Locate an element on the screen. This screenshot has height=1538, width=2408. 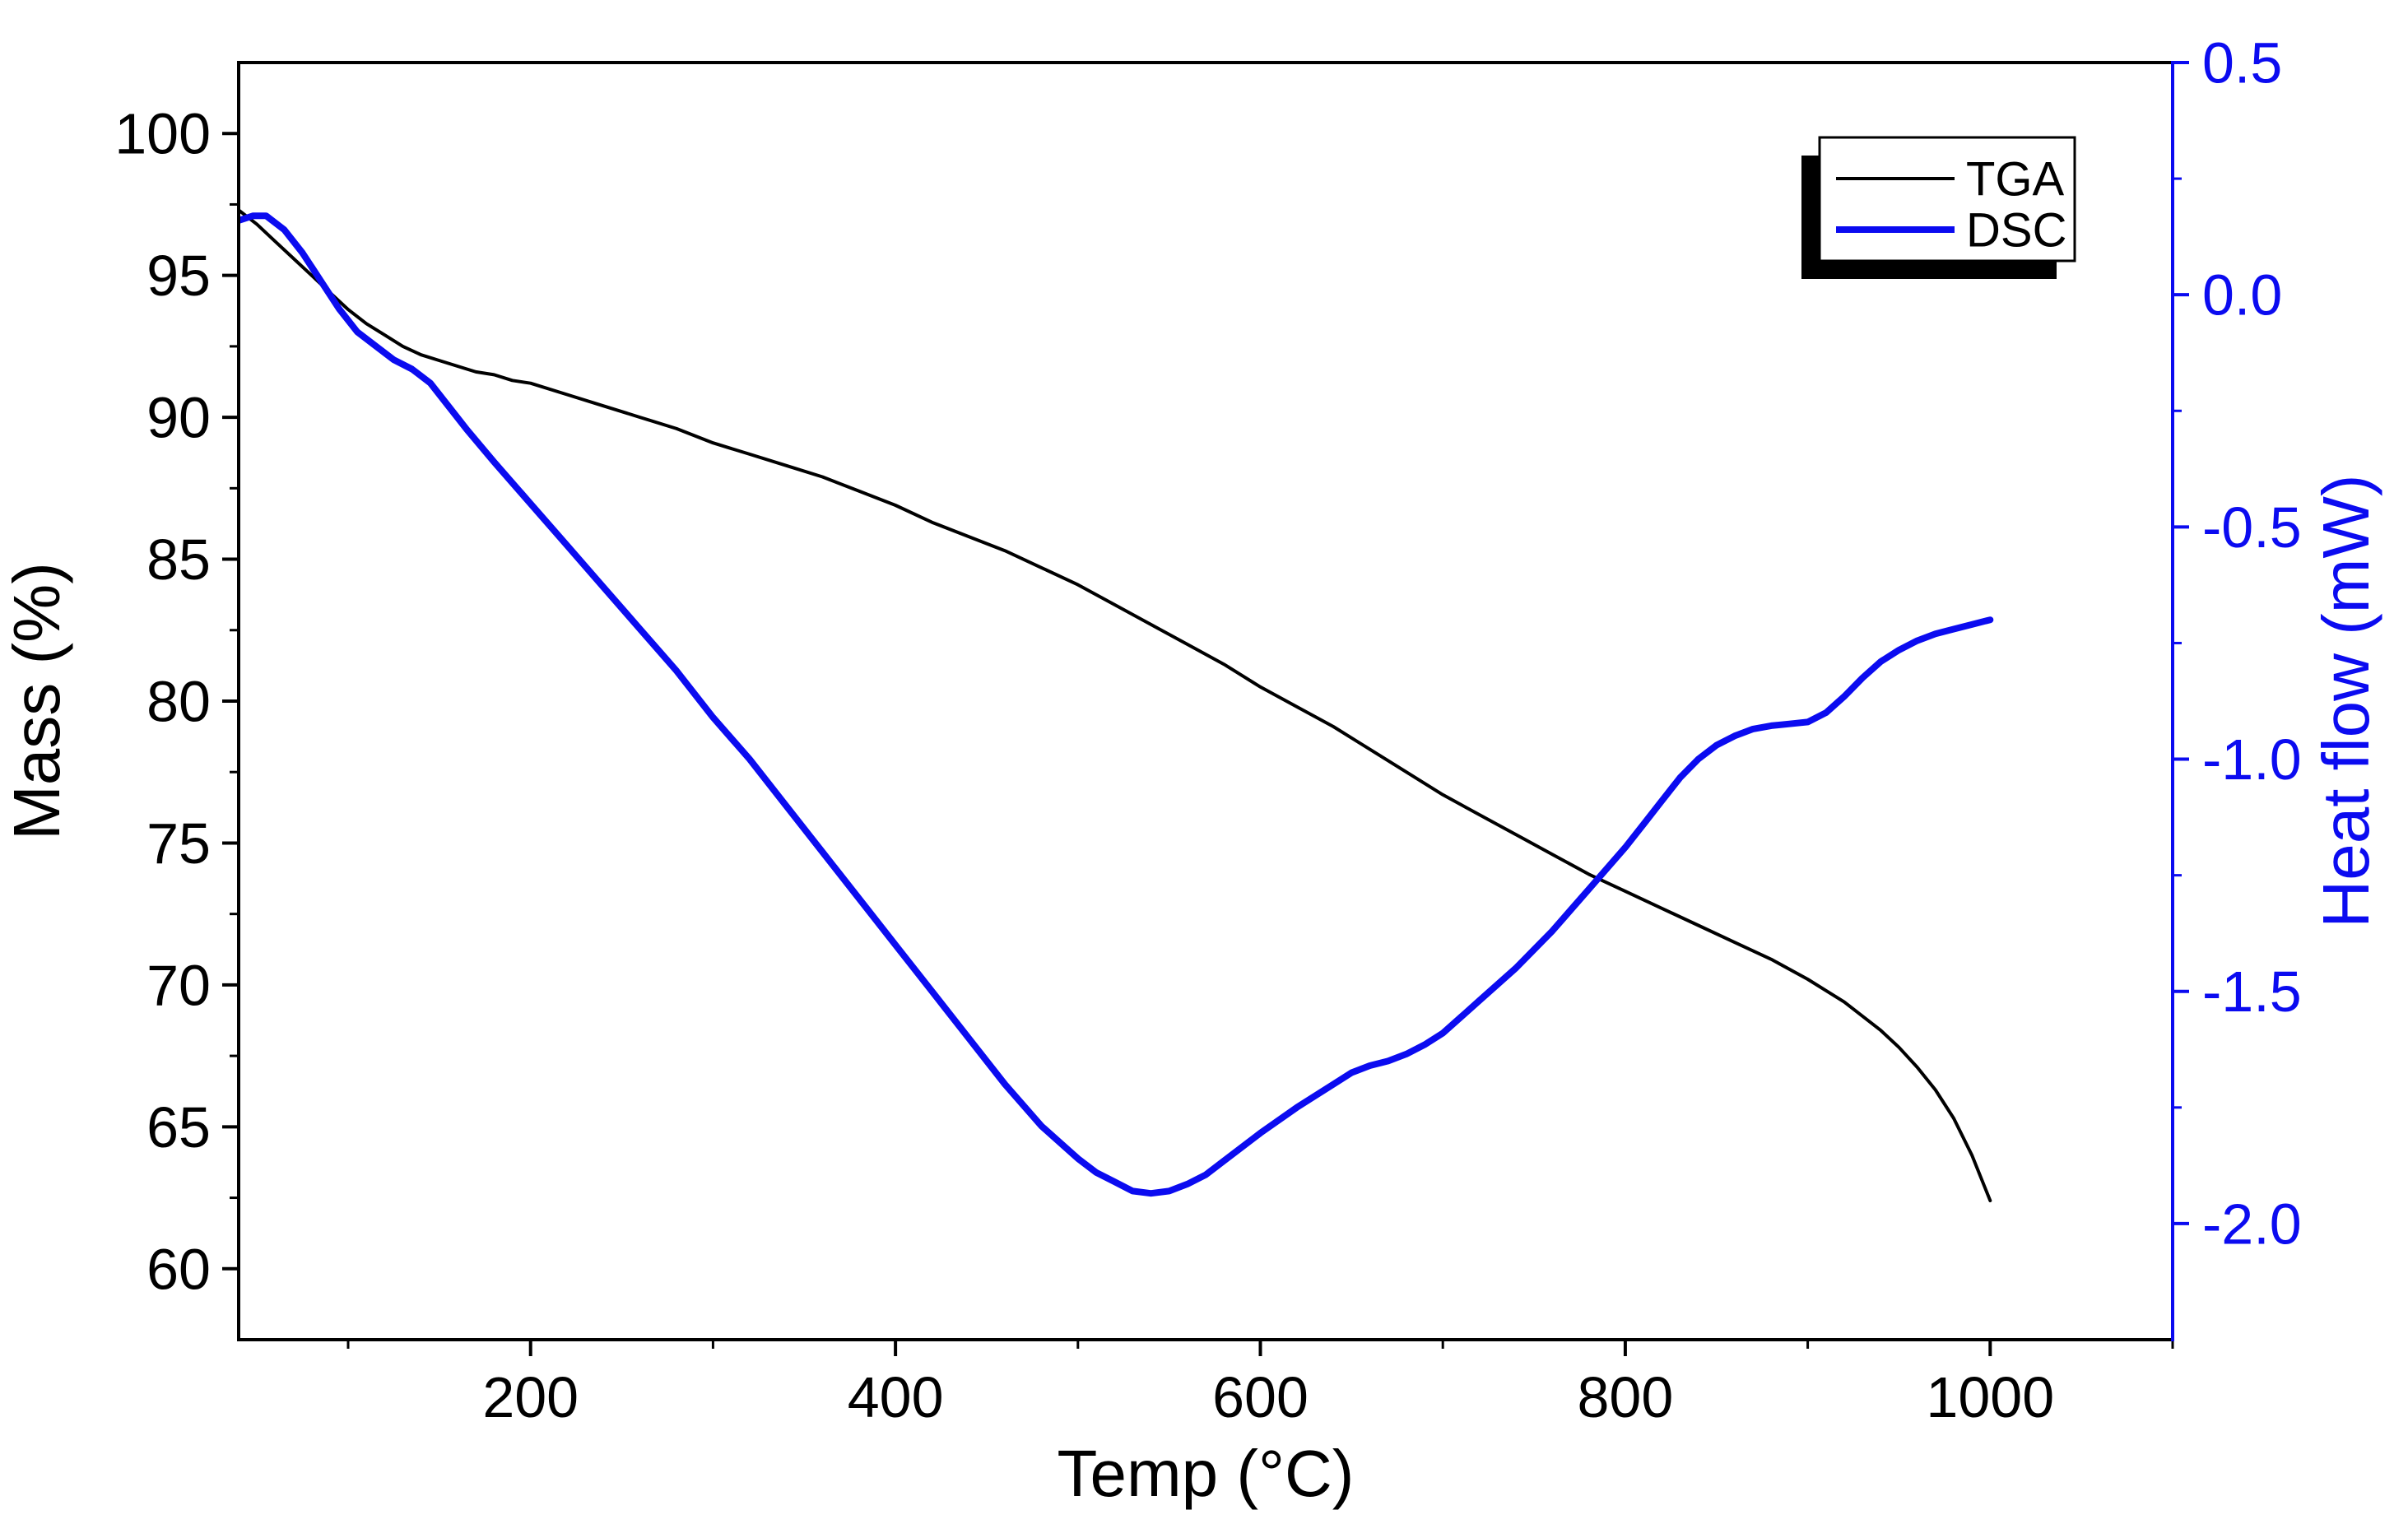
y-left-tick-label: 70 is located at coordinates (178, 985).